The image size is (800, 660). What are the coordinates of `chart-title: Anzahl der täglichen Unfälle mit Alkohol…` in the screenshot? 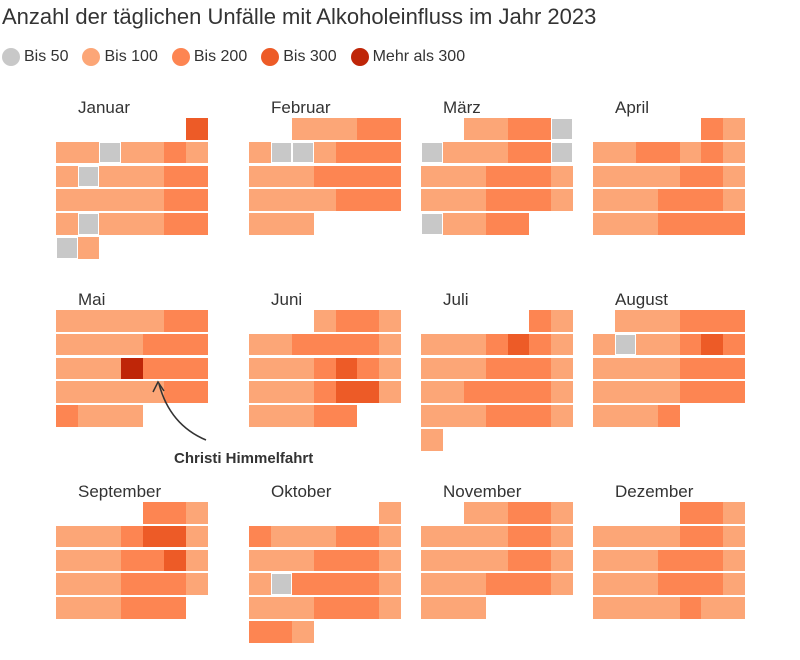 It's located at (299, 16).